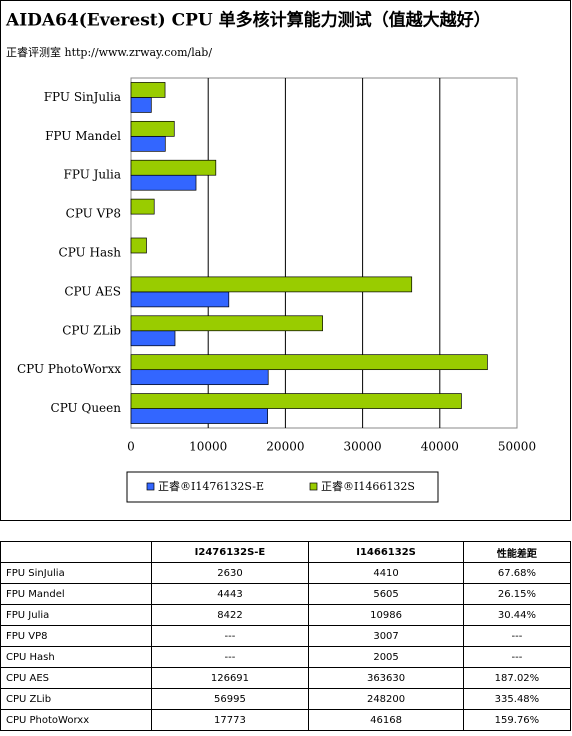 The image size is (572, 736). What do you see at coordinates (83, 136) in the screenshot?
I see `y-tick-label: FPU Mandel` at bounding box center [83, 136].